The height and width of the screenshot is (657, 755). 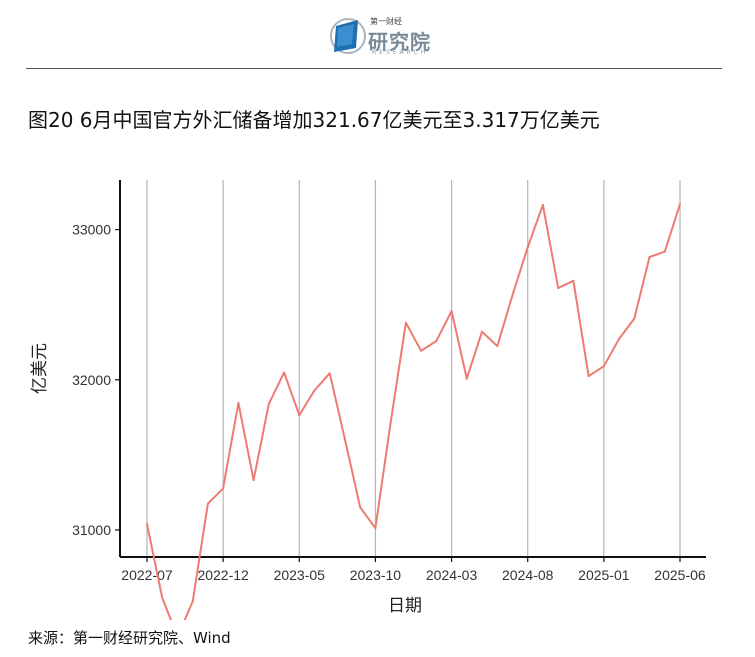 I want to click on y-tick-label: 33000, so click(x=91, y=230).